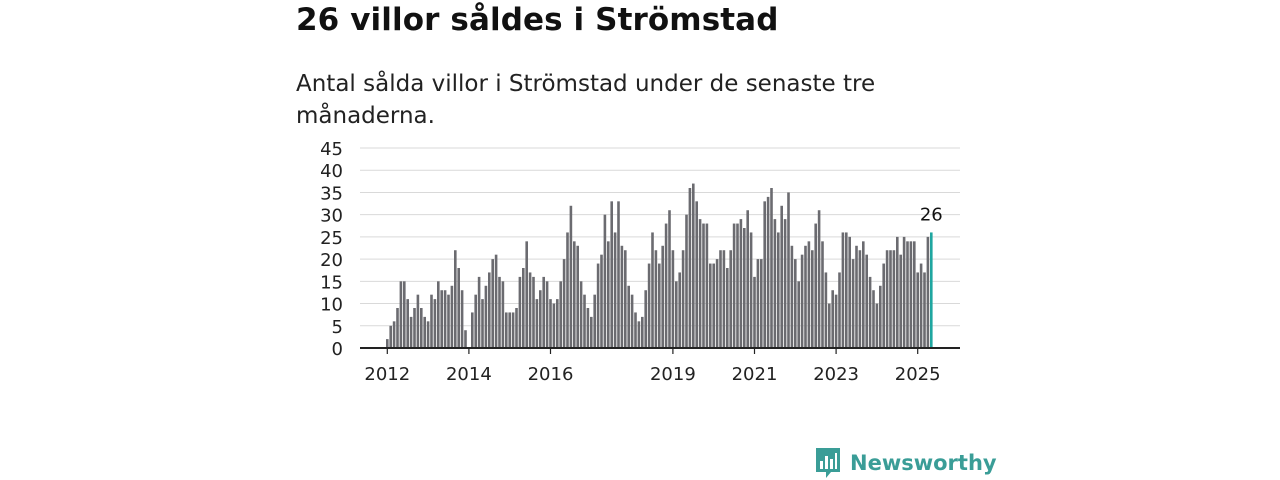  Describe the element at coordinates (469, 374) in the screenshot. I see `x-tick-label: 2014` at that location.